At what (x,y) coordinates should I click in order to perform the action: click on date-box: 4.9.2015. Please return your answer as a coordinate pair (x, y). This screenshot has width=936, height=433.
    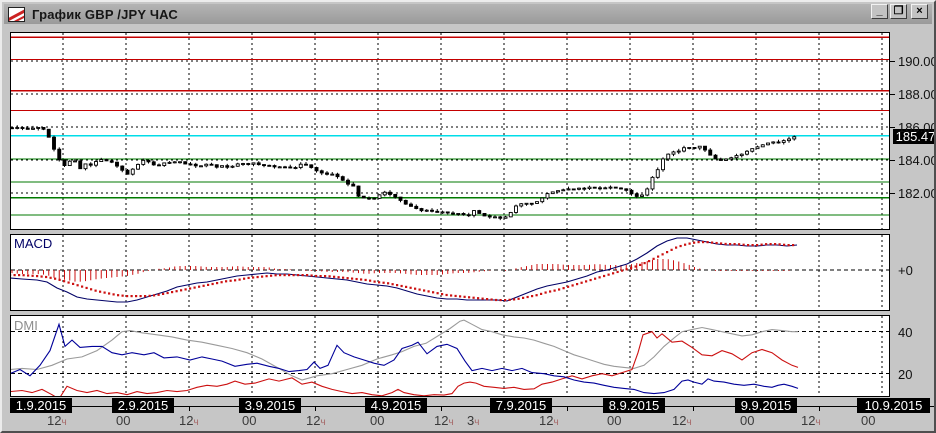
    Looking at the image, I should click on (396, 405).